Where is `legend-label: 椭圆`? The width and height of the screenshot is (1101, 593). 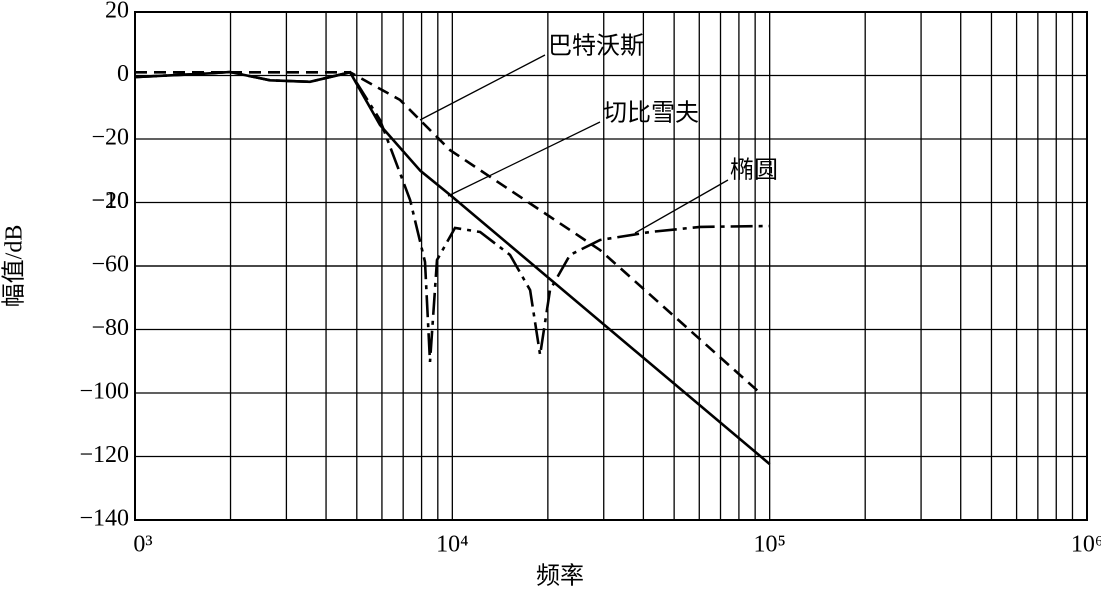 legend-label: 椭圆 is located at coordinates (754, 170).